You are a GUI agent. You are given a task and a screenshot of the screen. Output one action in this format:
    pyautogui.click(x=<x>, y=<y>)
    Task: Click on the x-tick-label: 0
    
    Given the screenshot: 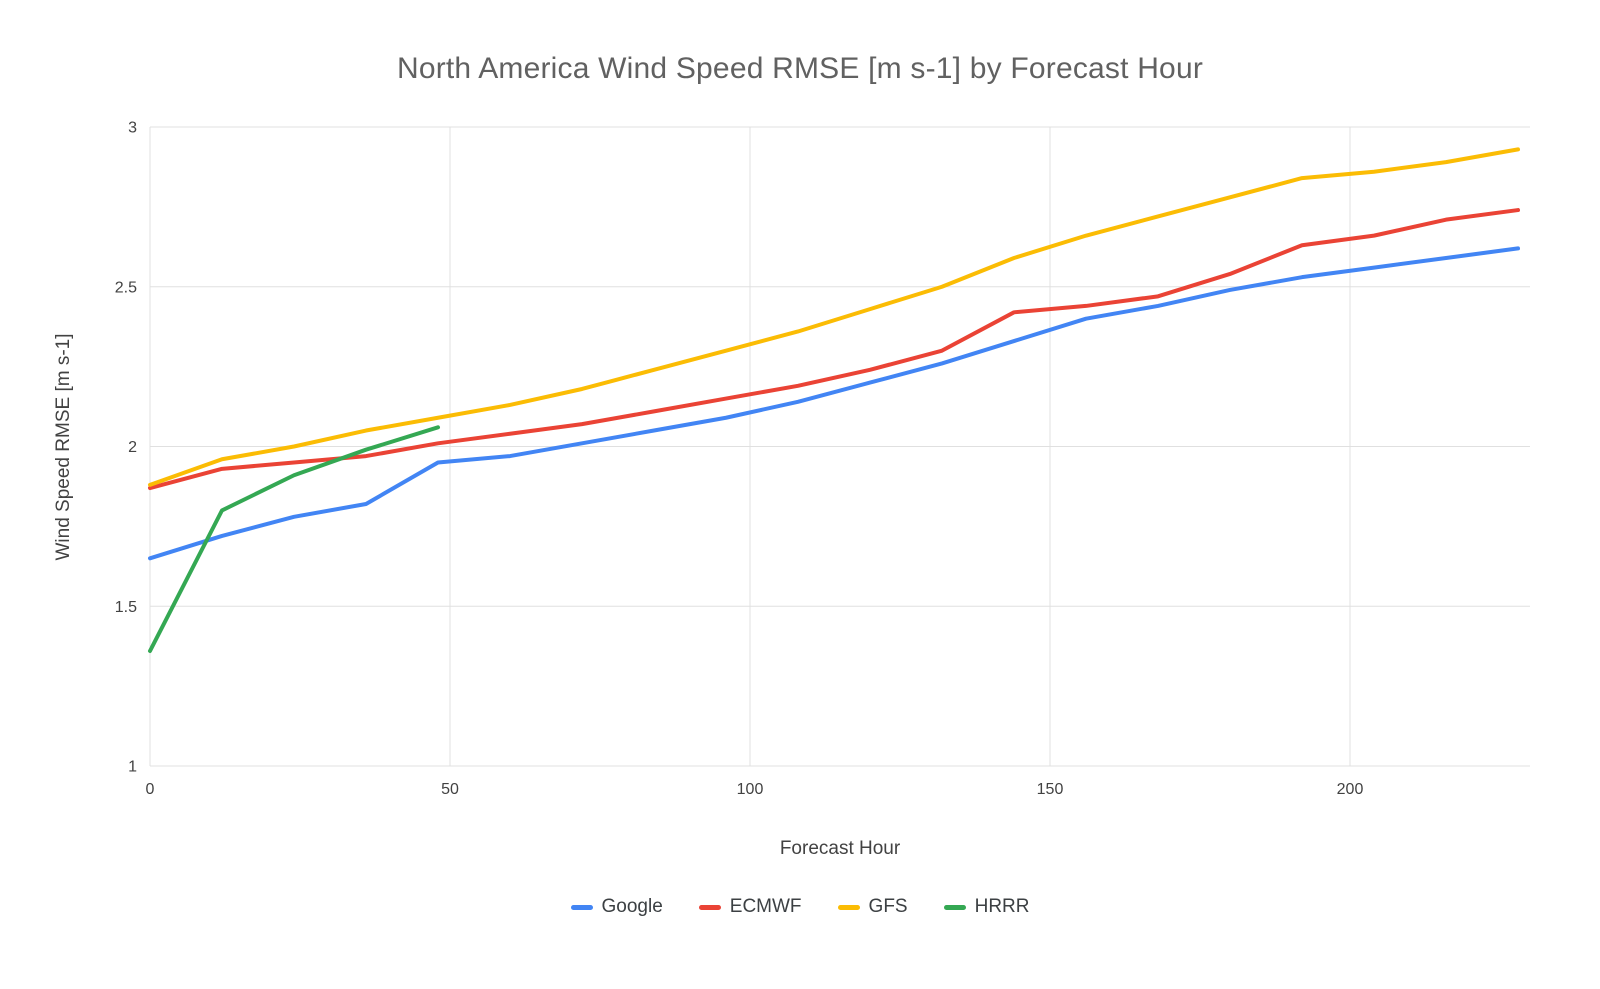 What is the action you would take?
    pyautogui.click(x=150, y=789)
    